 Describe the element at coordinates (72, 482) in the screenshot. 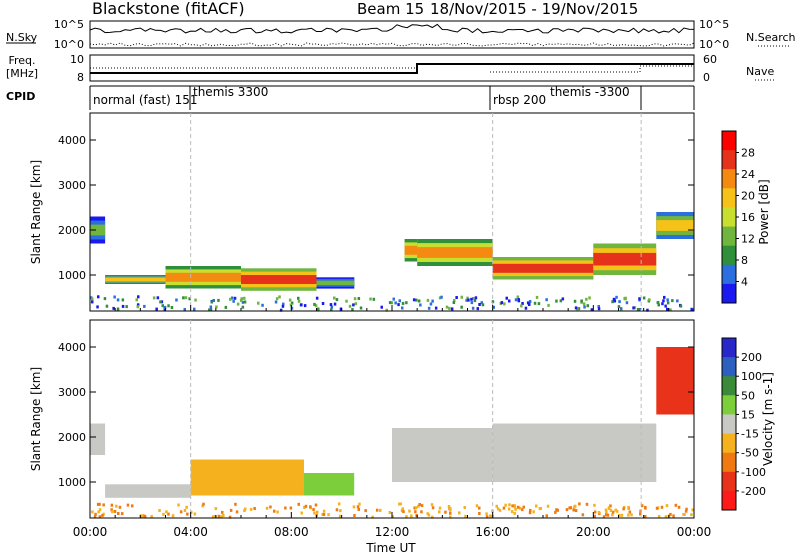

I see `y-tick-label: 1000` at that location.